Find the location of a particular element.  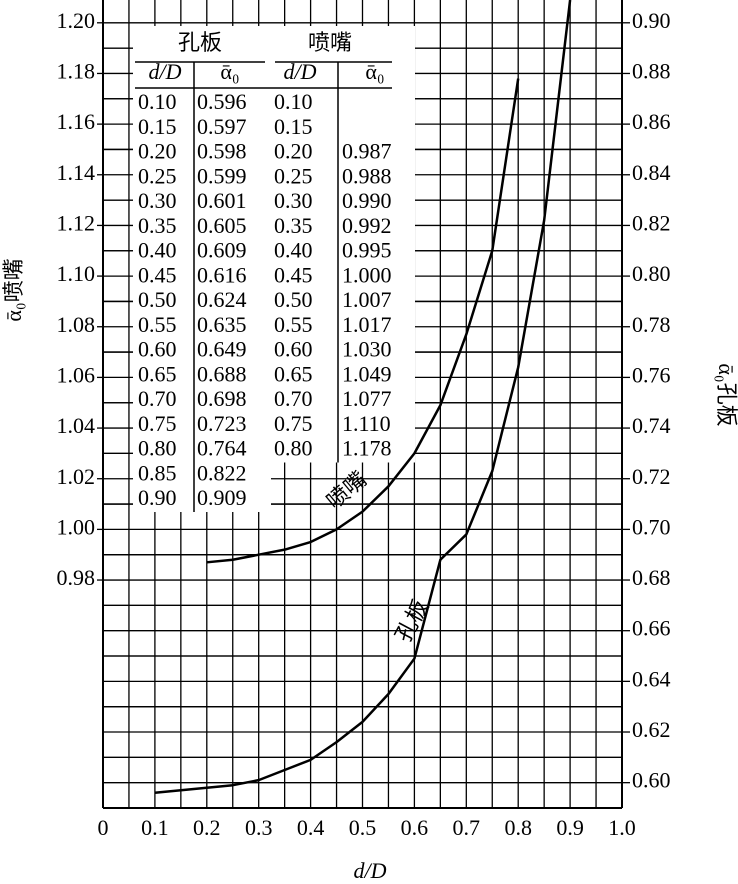

x-tick-label: 1.0 is located at coordinates (622, 827).